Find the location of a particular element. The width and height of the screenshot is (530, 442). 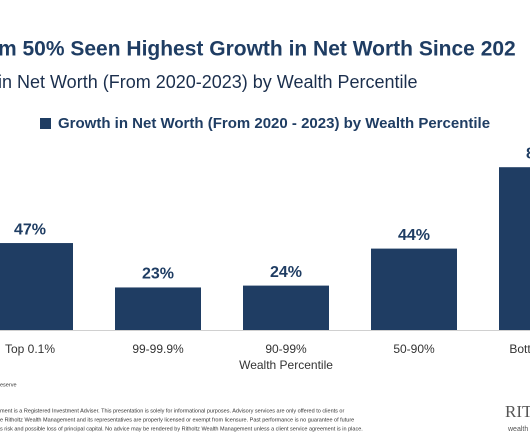

value-label: 23% is located at coordinates (158, 274).